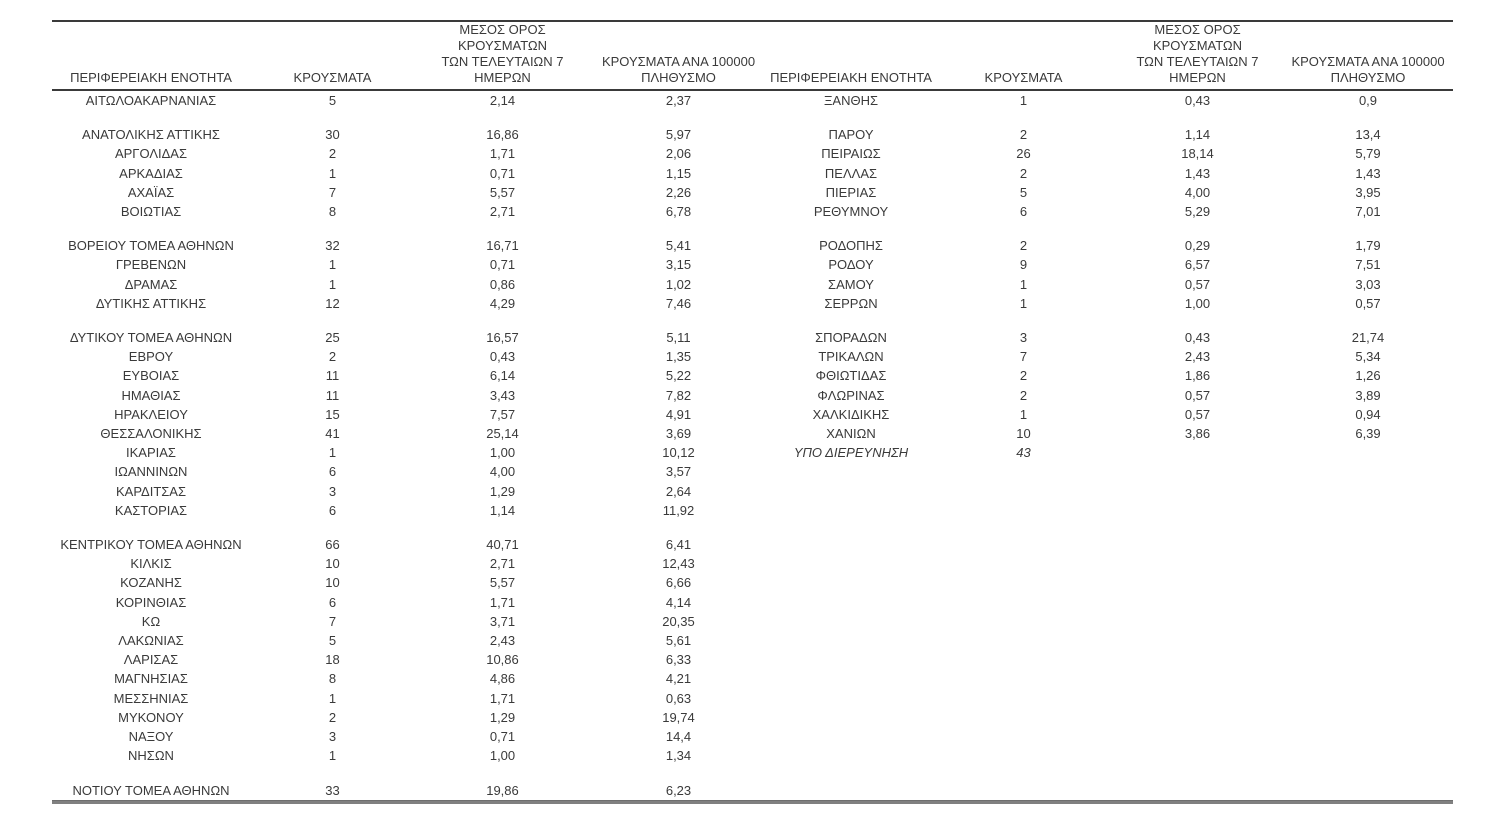 This screenshot has width=1500, height=821. Describe the element at coordinates (502, 265) in the screenshot. I see `left-avg7-cell: 0,71` at that location.